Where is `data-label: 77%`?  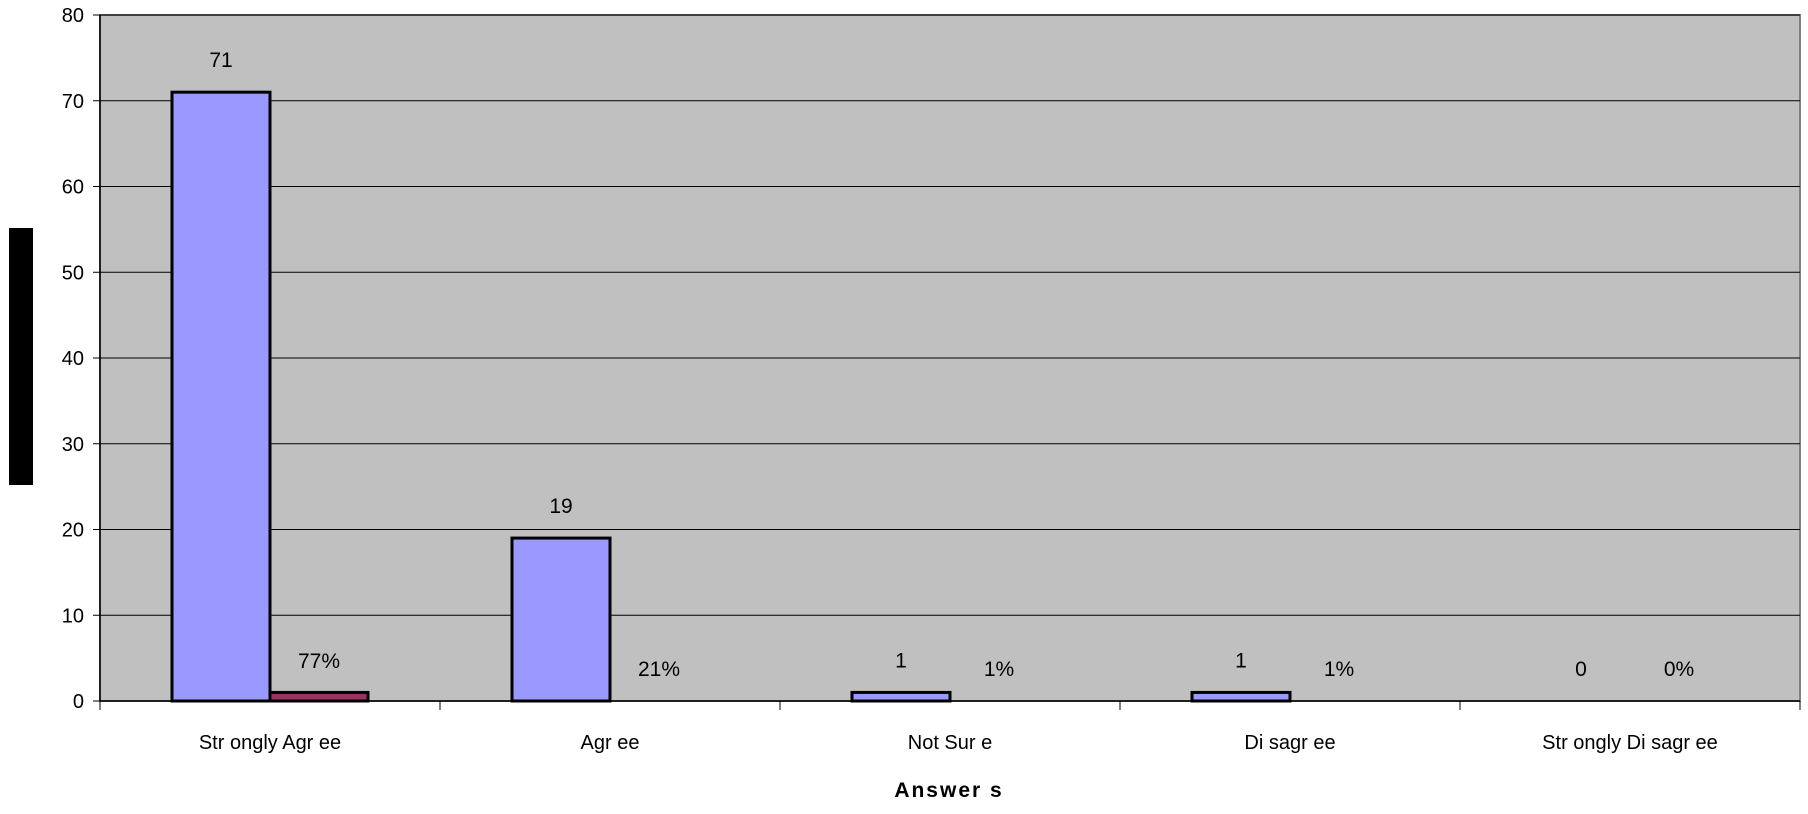 data-label: 77% is located at coordinates (319, 661).